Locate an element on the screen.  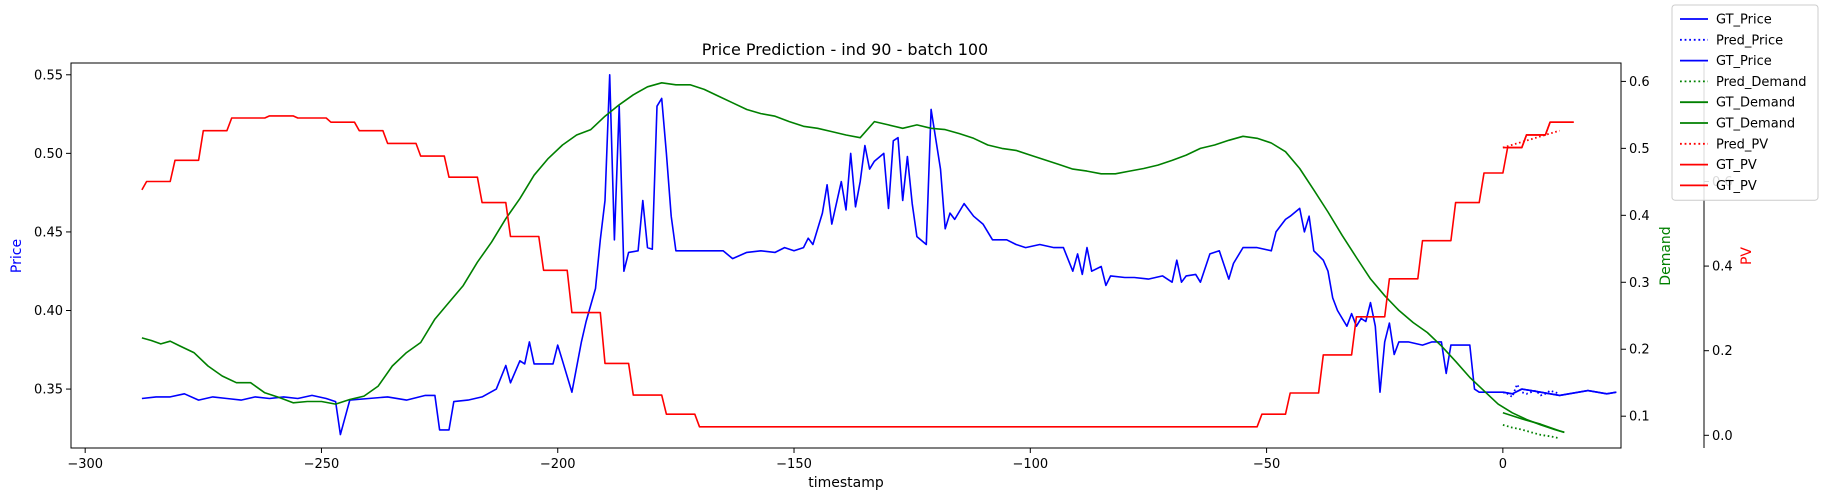
x-axis: −300 −250 −200 −150 −100 −50 0 is located at coordinates (787, 460).